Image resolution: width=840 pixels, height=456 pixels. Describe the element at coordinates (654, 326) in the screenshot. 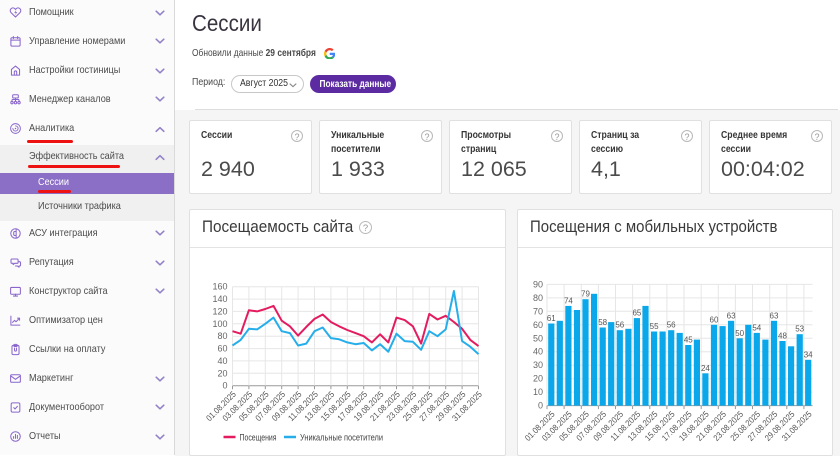

I see `svg-text: 55` at that location.